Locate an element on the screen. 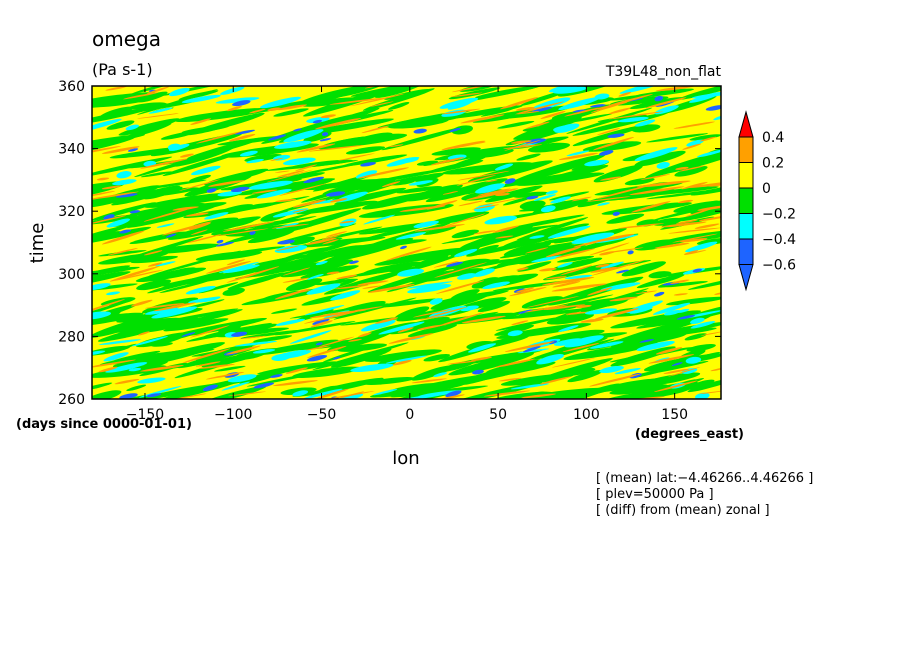  y-tick-label: 340 is located at coordinates (71, 150).